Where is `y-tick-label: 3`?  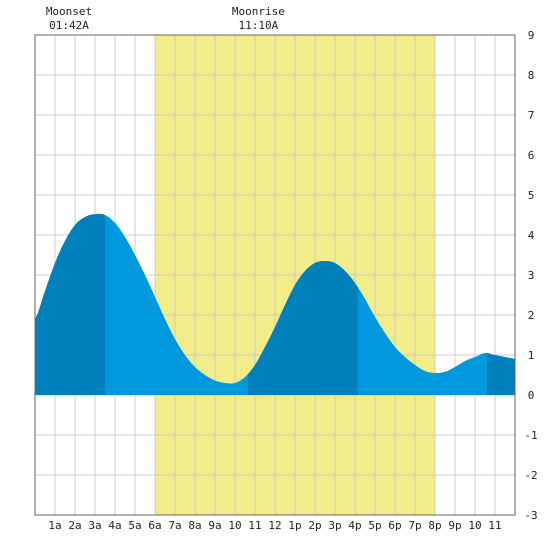 y-tick-label: 3 is located at coordinates (531, 275).